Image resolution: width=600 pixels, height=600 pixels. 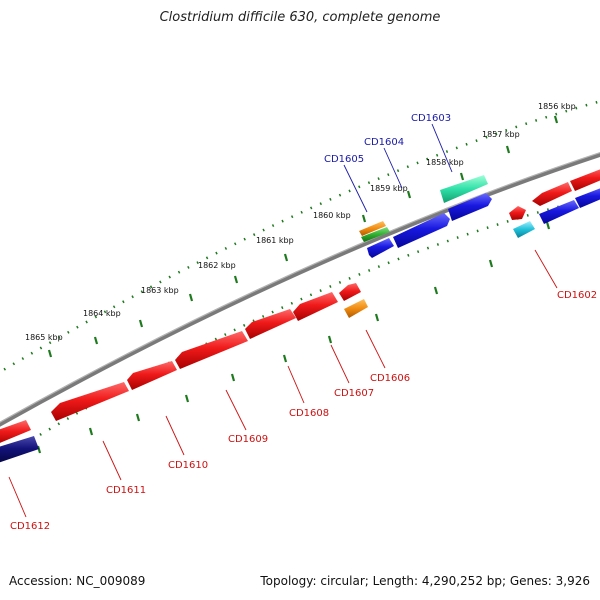 What do you see at coordinates (309, 413) in the screenshot?
I see `gene-label-cd1608: CD1608` at bounding box center [309, 413].